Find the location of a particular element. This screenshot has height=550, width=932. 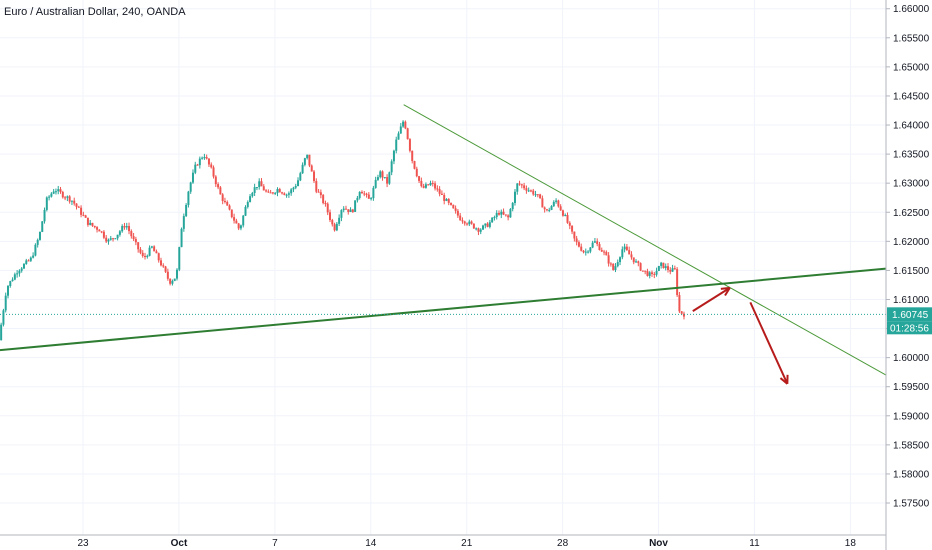

y-tick-label: 1.59000 is located at coordinates (911, 416).